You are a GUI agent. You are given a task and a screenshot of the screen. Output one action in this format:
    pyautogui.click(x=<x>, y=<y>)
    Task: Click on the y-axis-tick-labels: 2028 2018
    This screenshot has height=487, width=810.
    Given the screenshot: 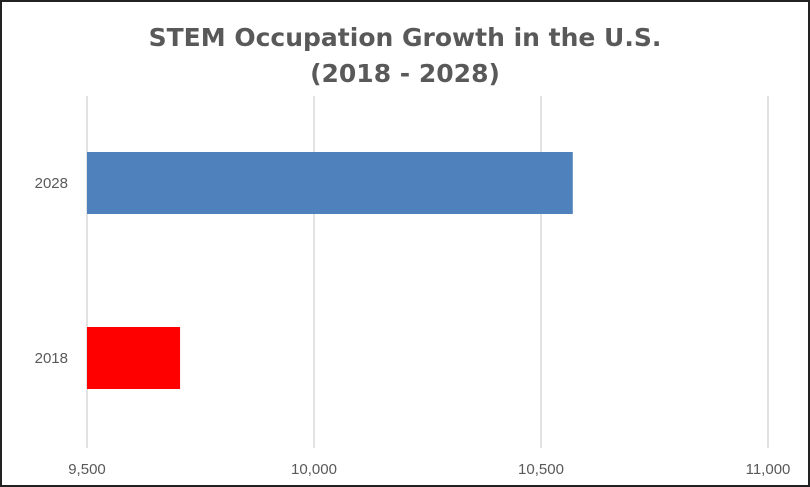 What is the action you would take?
    pyautogui.click(x=51, y=271)
    